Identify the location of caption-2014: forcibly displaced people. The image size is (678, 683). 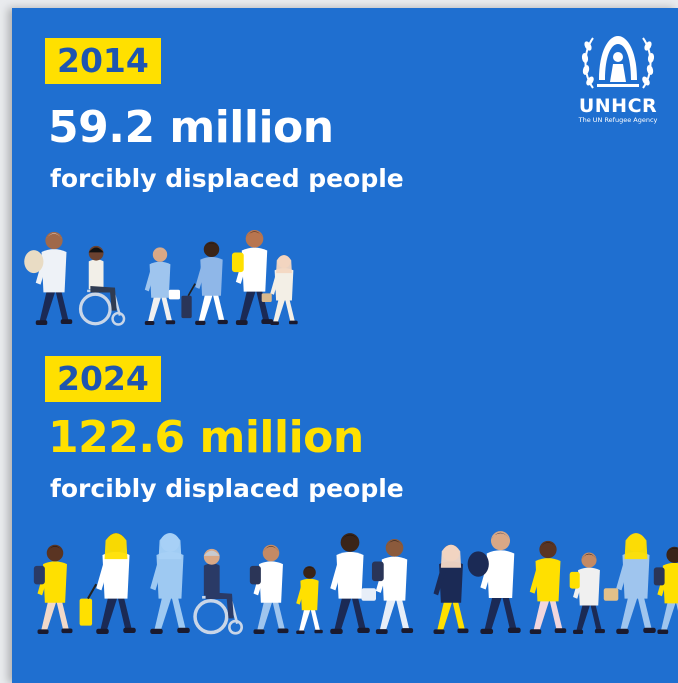
(227, 178).